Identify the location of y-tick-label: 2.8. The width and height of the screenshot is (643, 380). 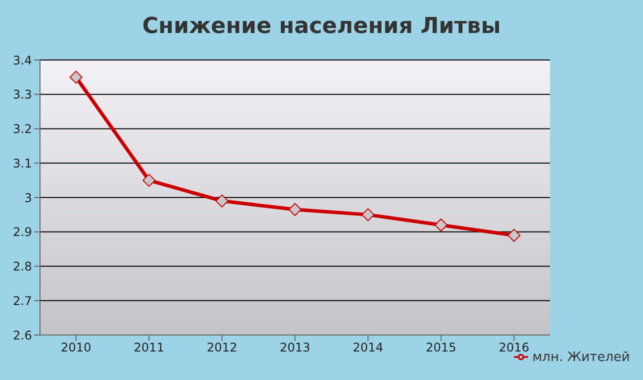
(22, 267).